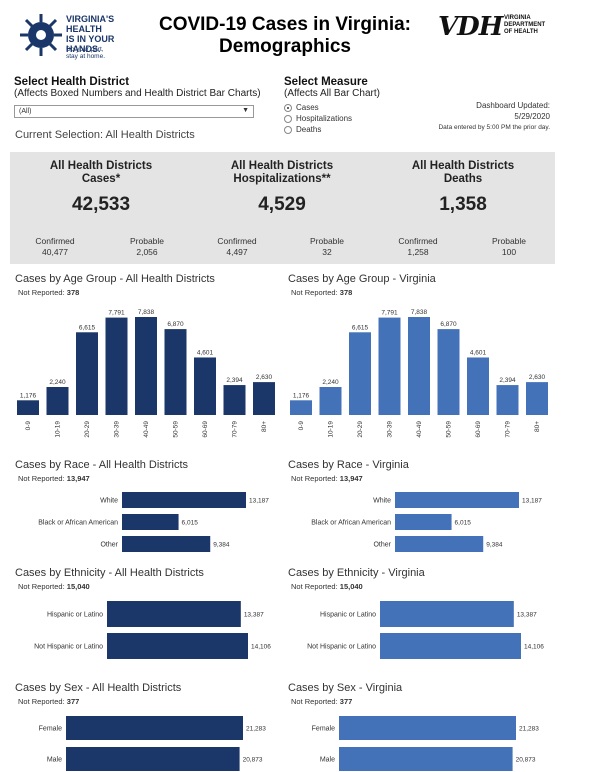 The image size is (602, 772). What do you see at coordinates (49, 292) in the screenshot?
I see `age-district-not-reported: Not Reported: 378` at bounding box center [49, 292].